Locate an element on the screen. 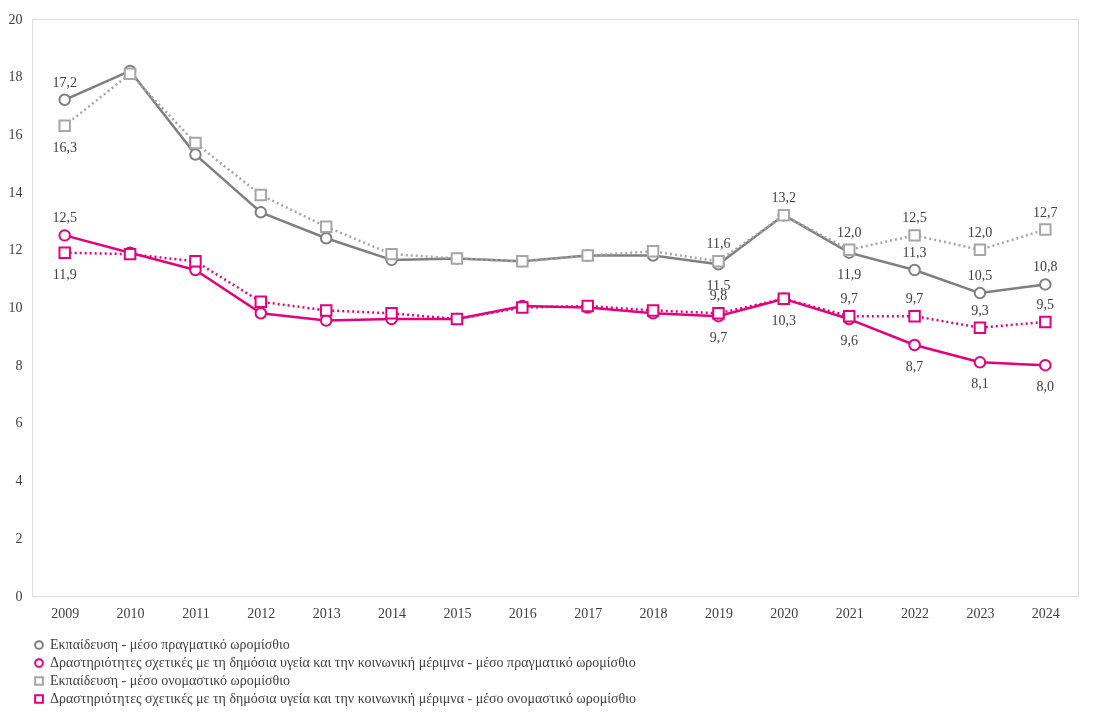 The height and width of the screenshot is (724, 1102). x-tick-label: 2021 is located at coordinates (849, 613).